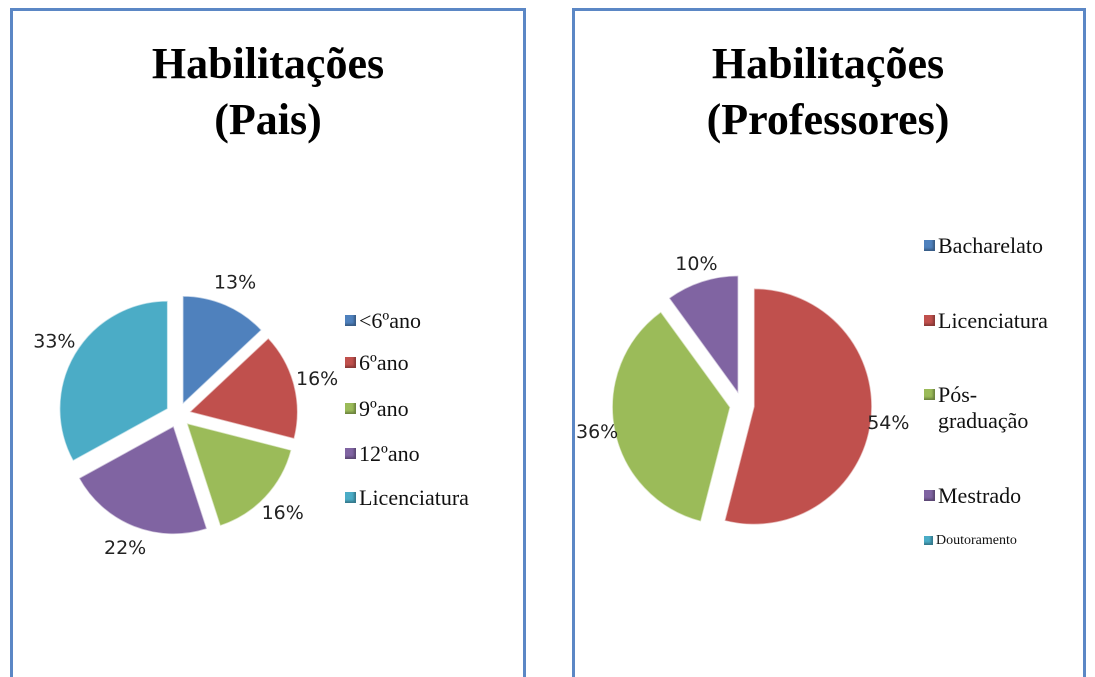 The height and width of the screenshot is (677, 1095). What do you see at coordinates (597, 432) in the screenshot?
I see `data-label: 36%` at bounding box center [597, 432].